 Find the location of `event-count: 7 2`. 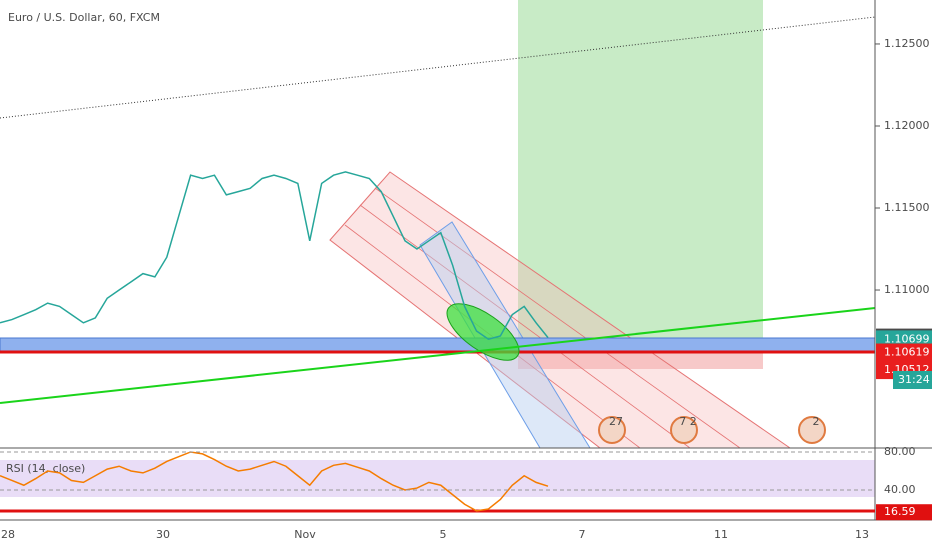

event-count: 7 2 is located at coordinates (688, 421).